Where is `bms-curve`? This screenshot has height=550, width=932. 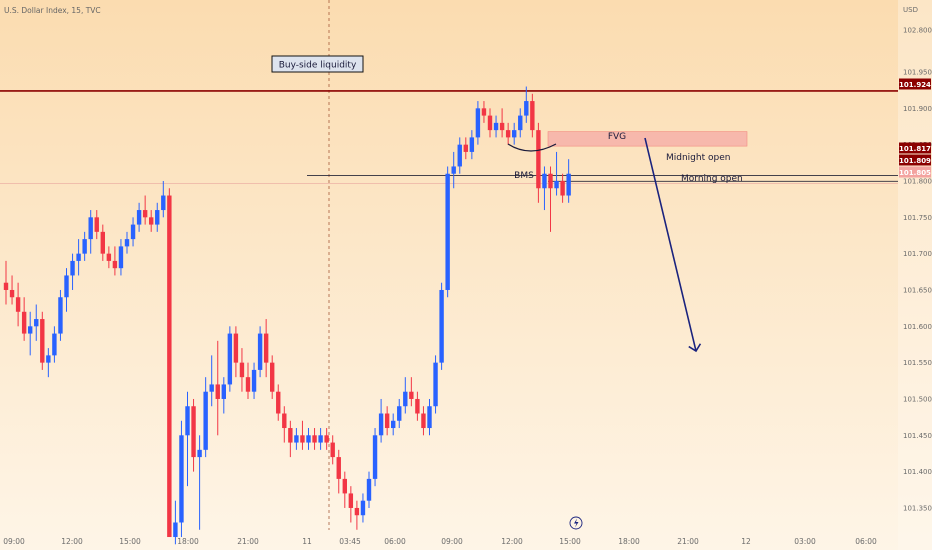 bms-curve is located at coordinates (532, 147).